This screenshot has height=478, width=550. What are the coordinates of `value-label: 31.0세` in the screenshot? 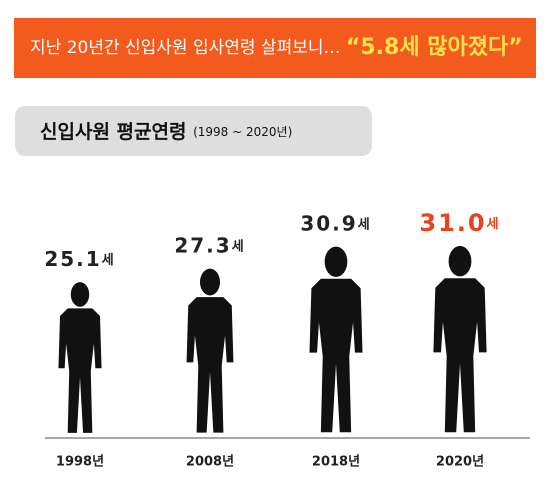 It's located at (459, 223).